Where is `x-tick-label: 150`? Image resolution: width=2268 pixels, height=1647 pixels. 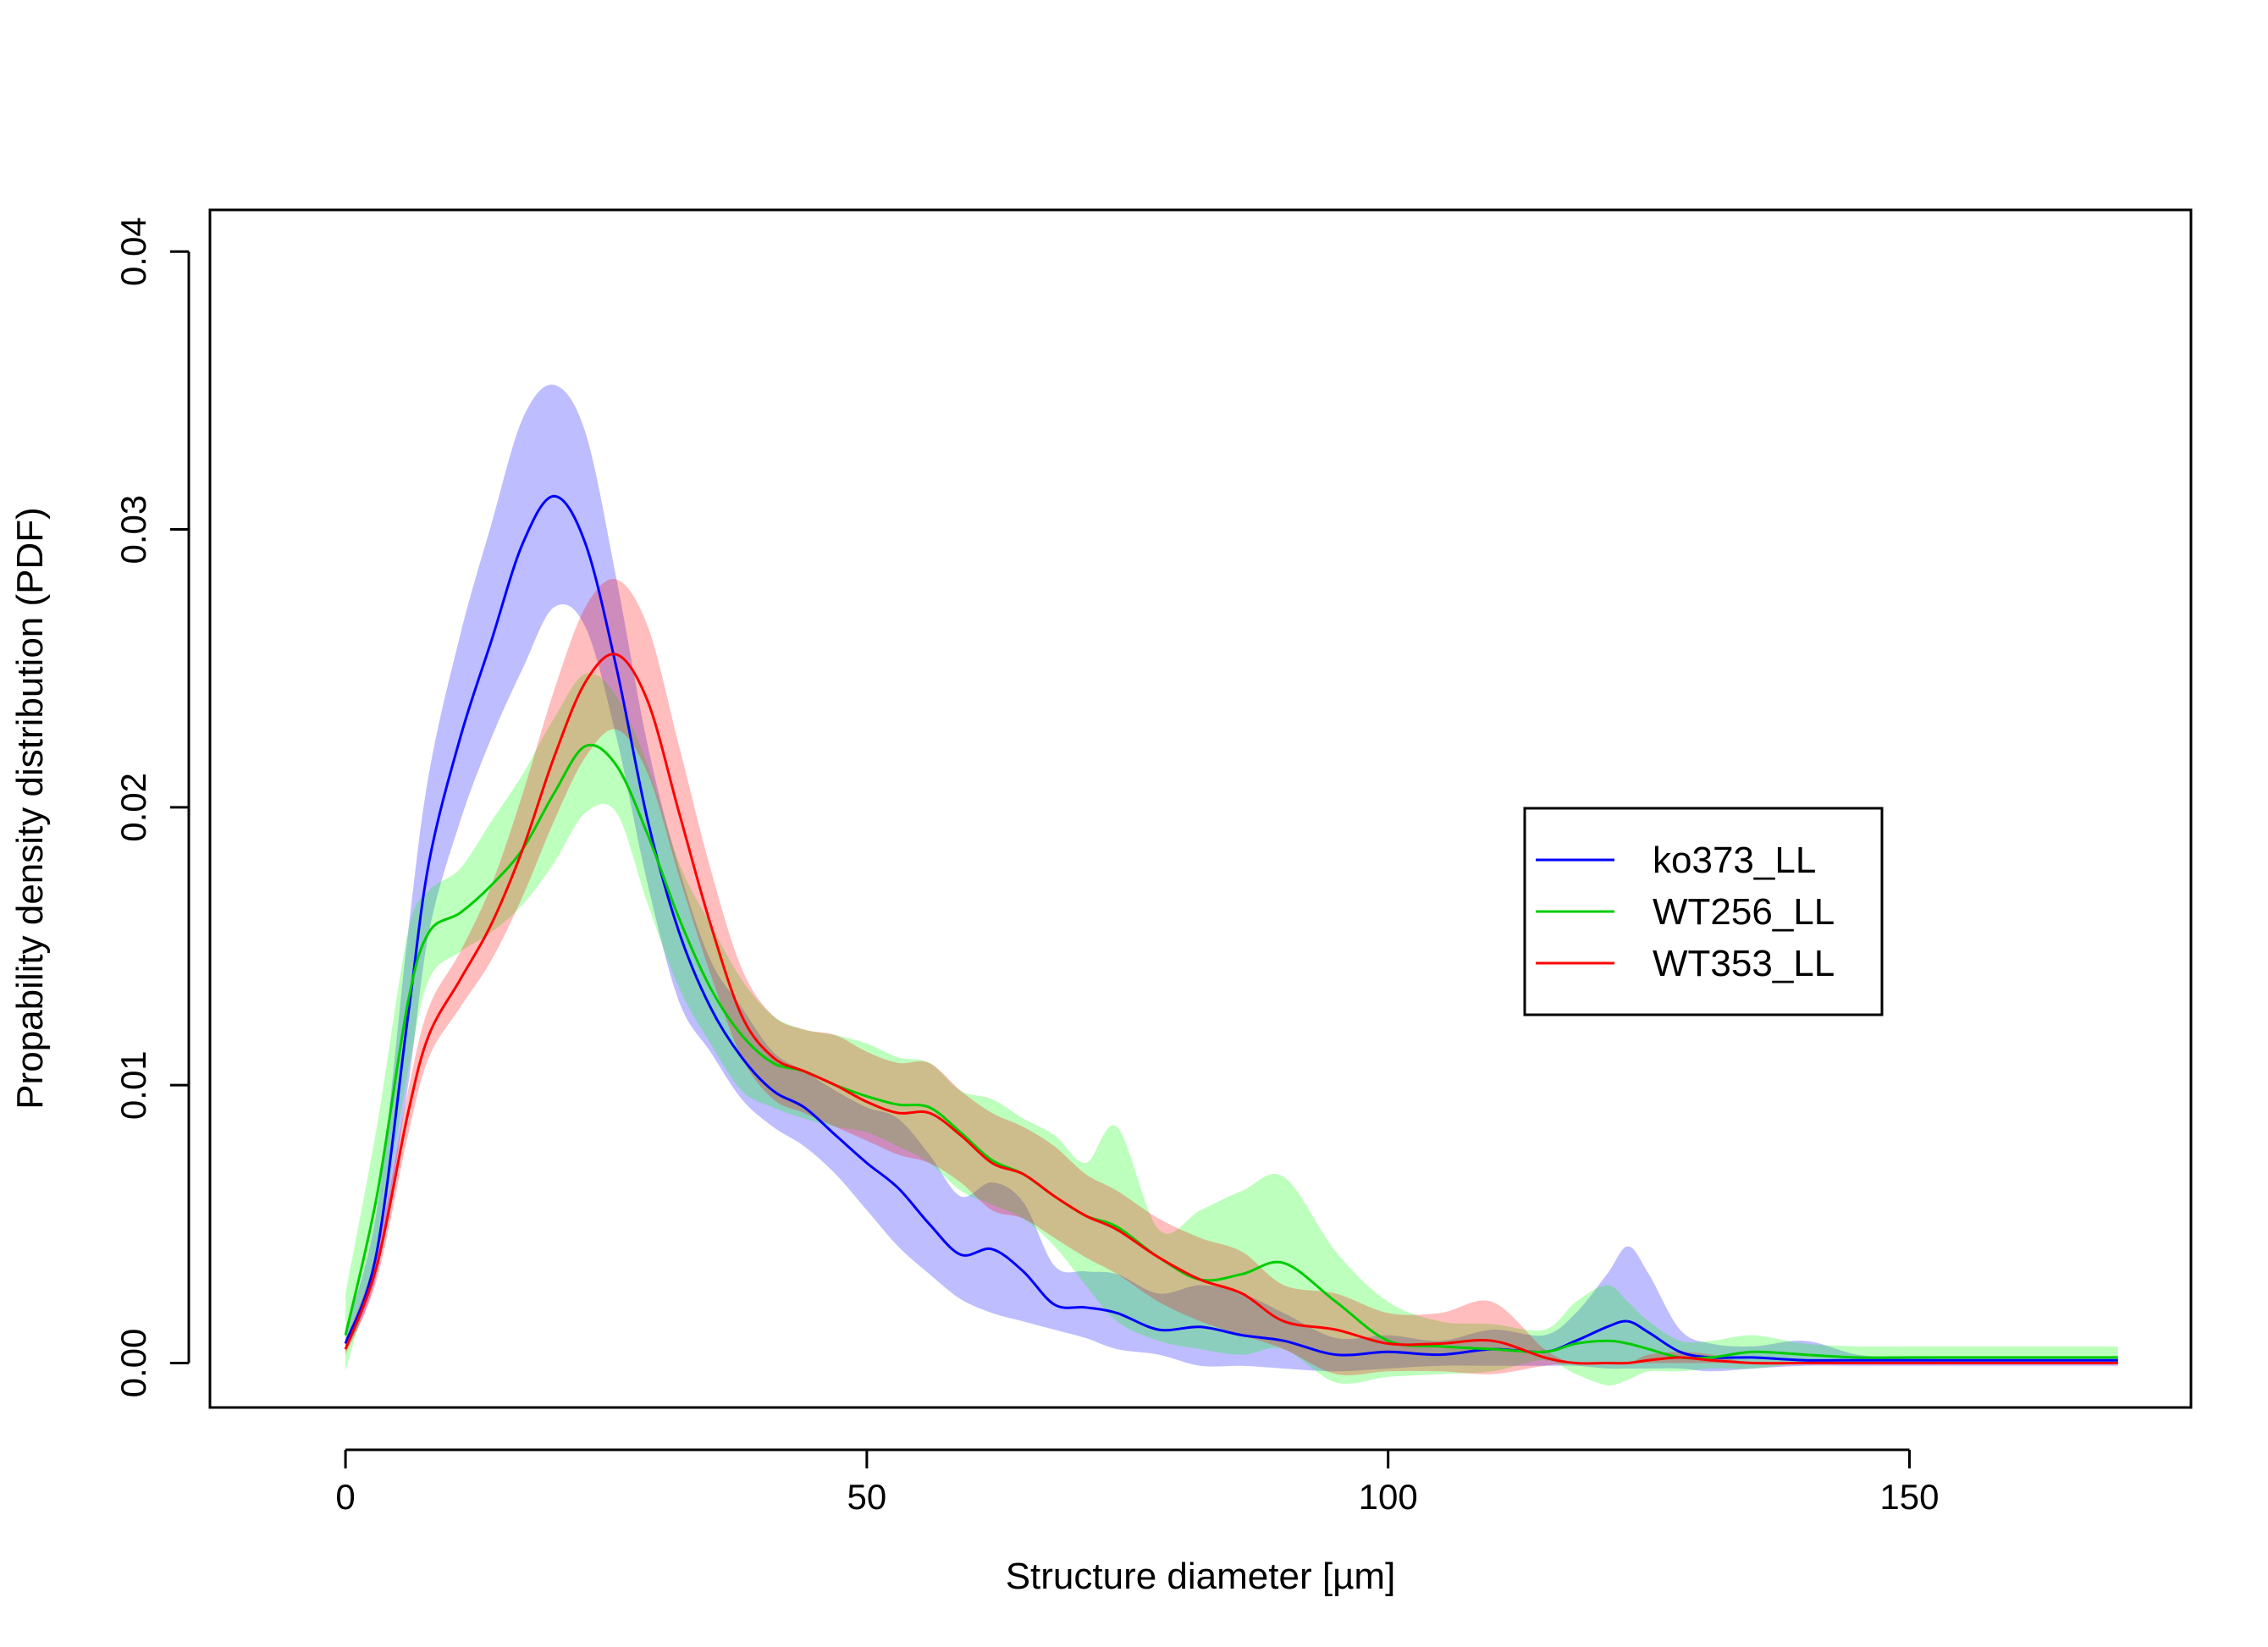 x-tick-label: 150 is located at coordinates (1909, 1497).